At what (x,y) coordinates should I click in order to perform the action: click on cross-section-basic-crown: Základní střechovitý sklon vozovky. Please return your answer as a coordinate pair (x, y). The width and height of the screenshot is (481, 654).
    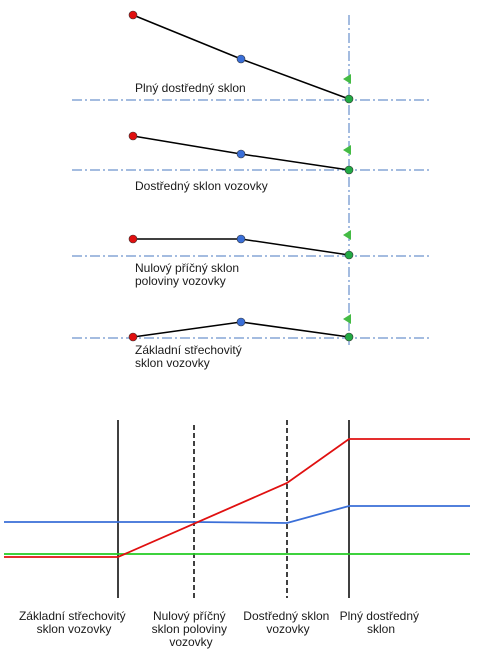
    Looking at the image, I should click on (252, 342).